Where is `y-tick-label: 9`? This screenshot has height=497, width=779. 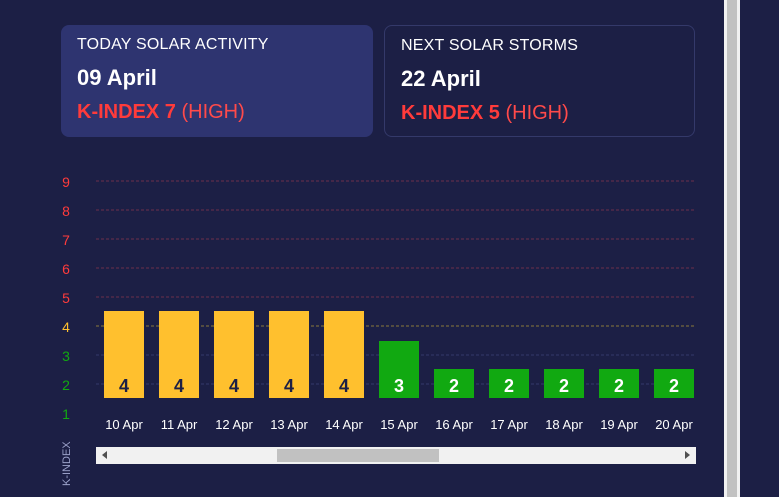
y-tick-label: 9 is located at coordinates (66, 182).